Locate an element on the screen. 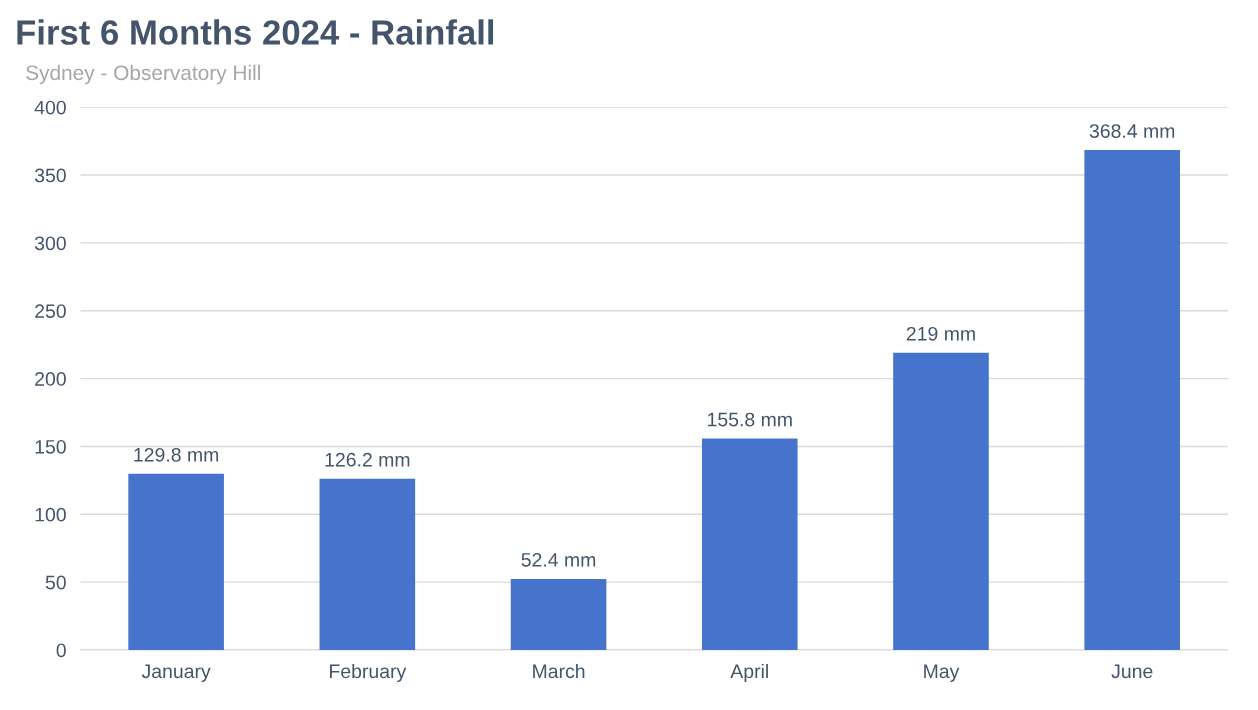 Image resolution: width=1258 pixels, height=710 pixels. chart-subtitle: Sydney - Observatory Hill is located at coordinates (143, 74).